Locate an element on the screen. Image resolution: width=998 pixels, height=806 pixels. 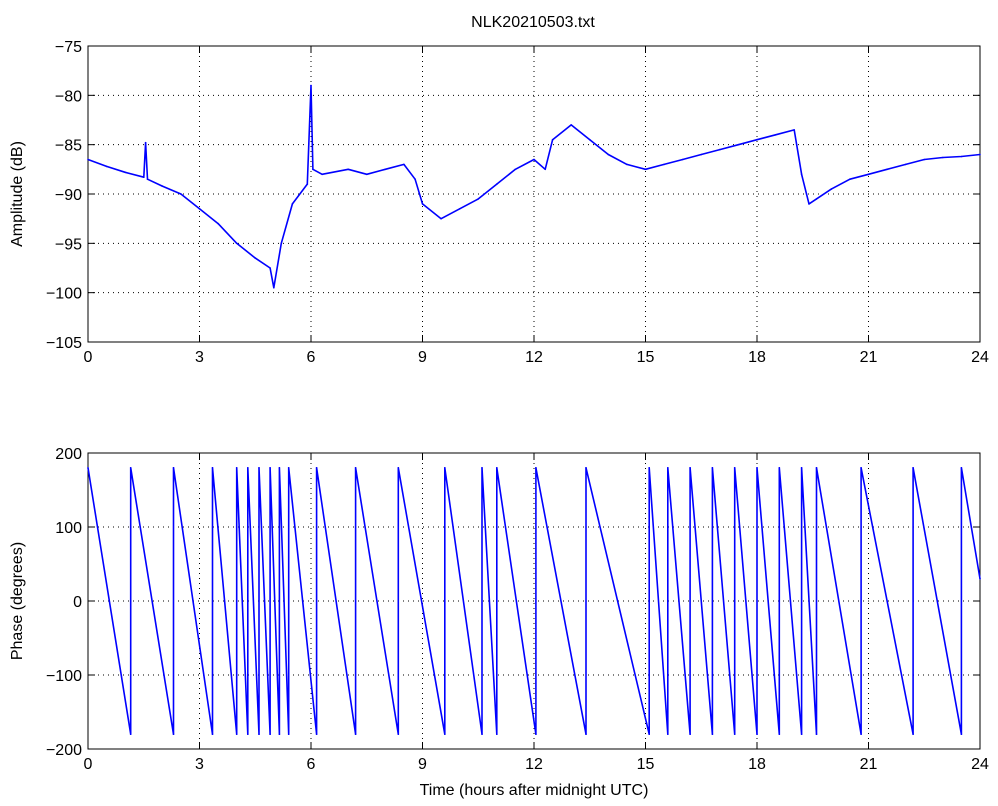
y-tick-label: −85 is located at coordinates (68, 146).